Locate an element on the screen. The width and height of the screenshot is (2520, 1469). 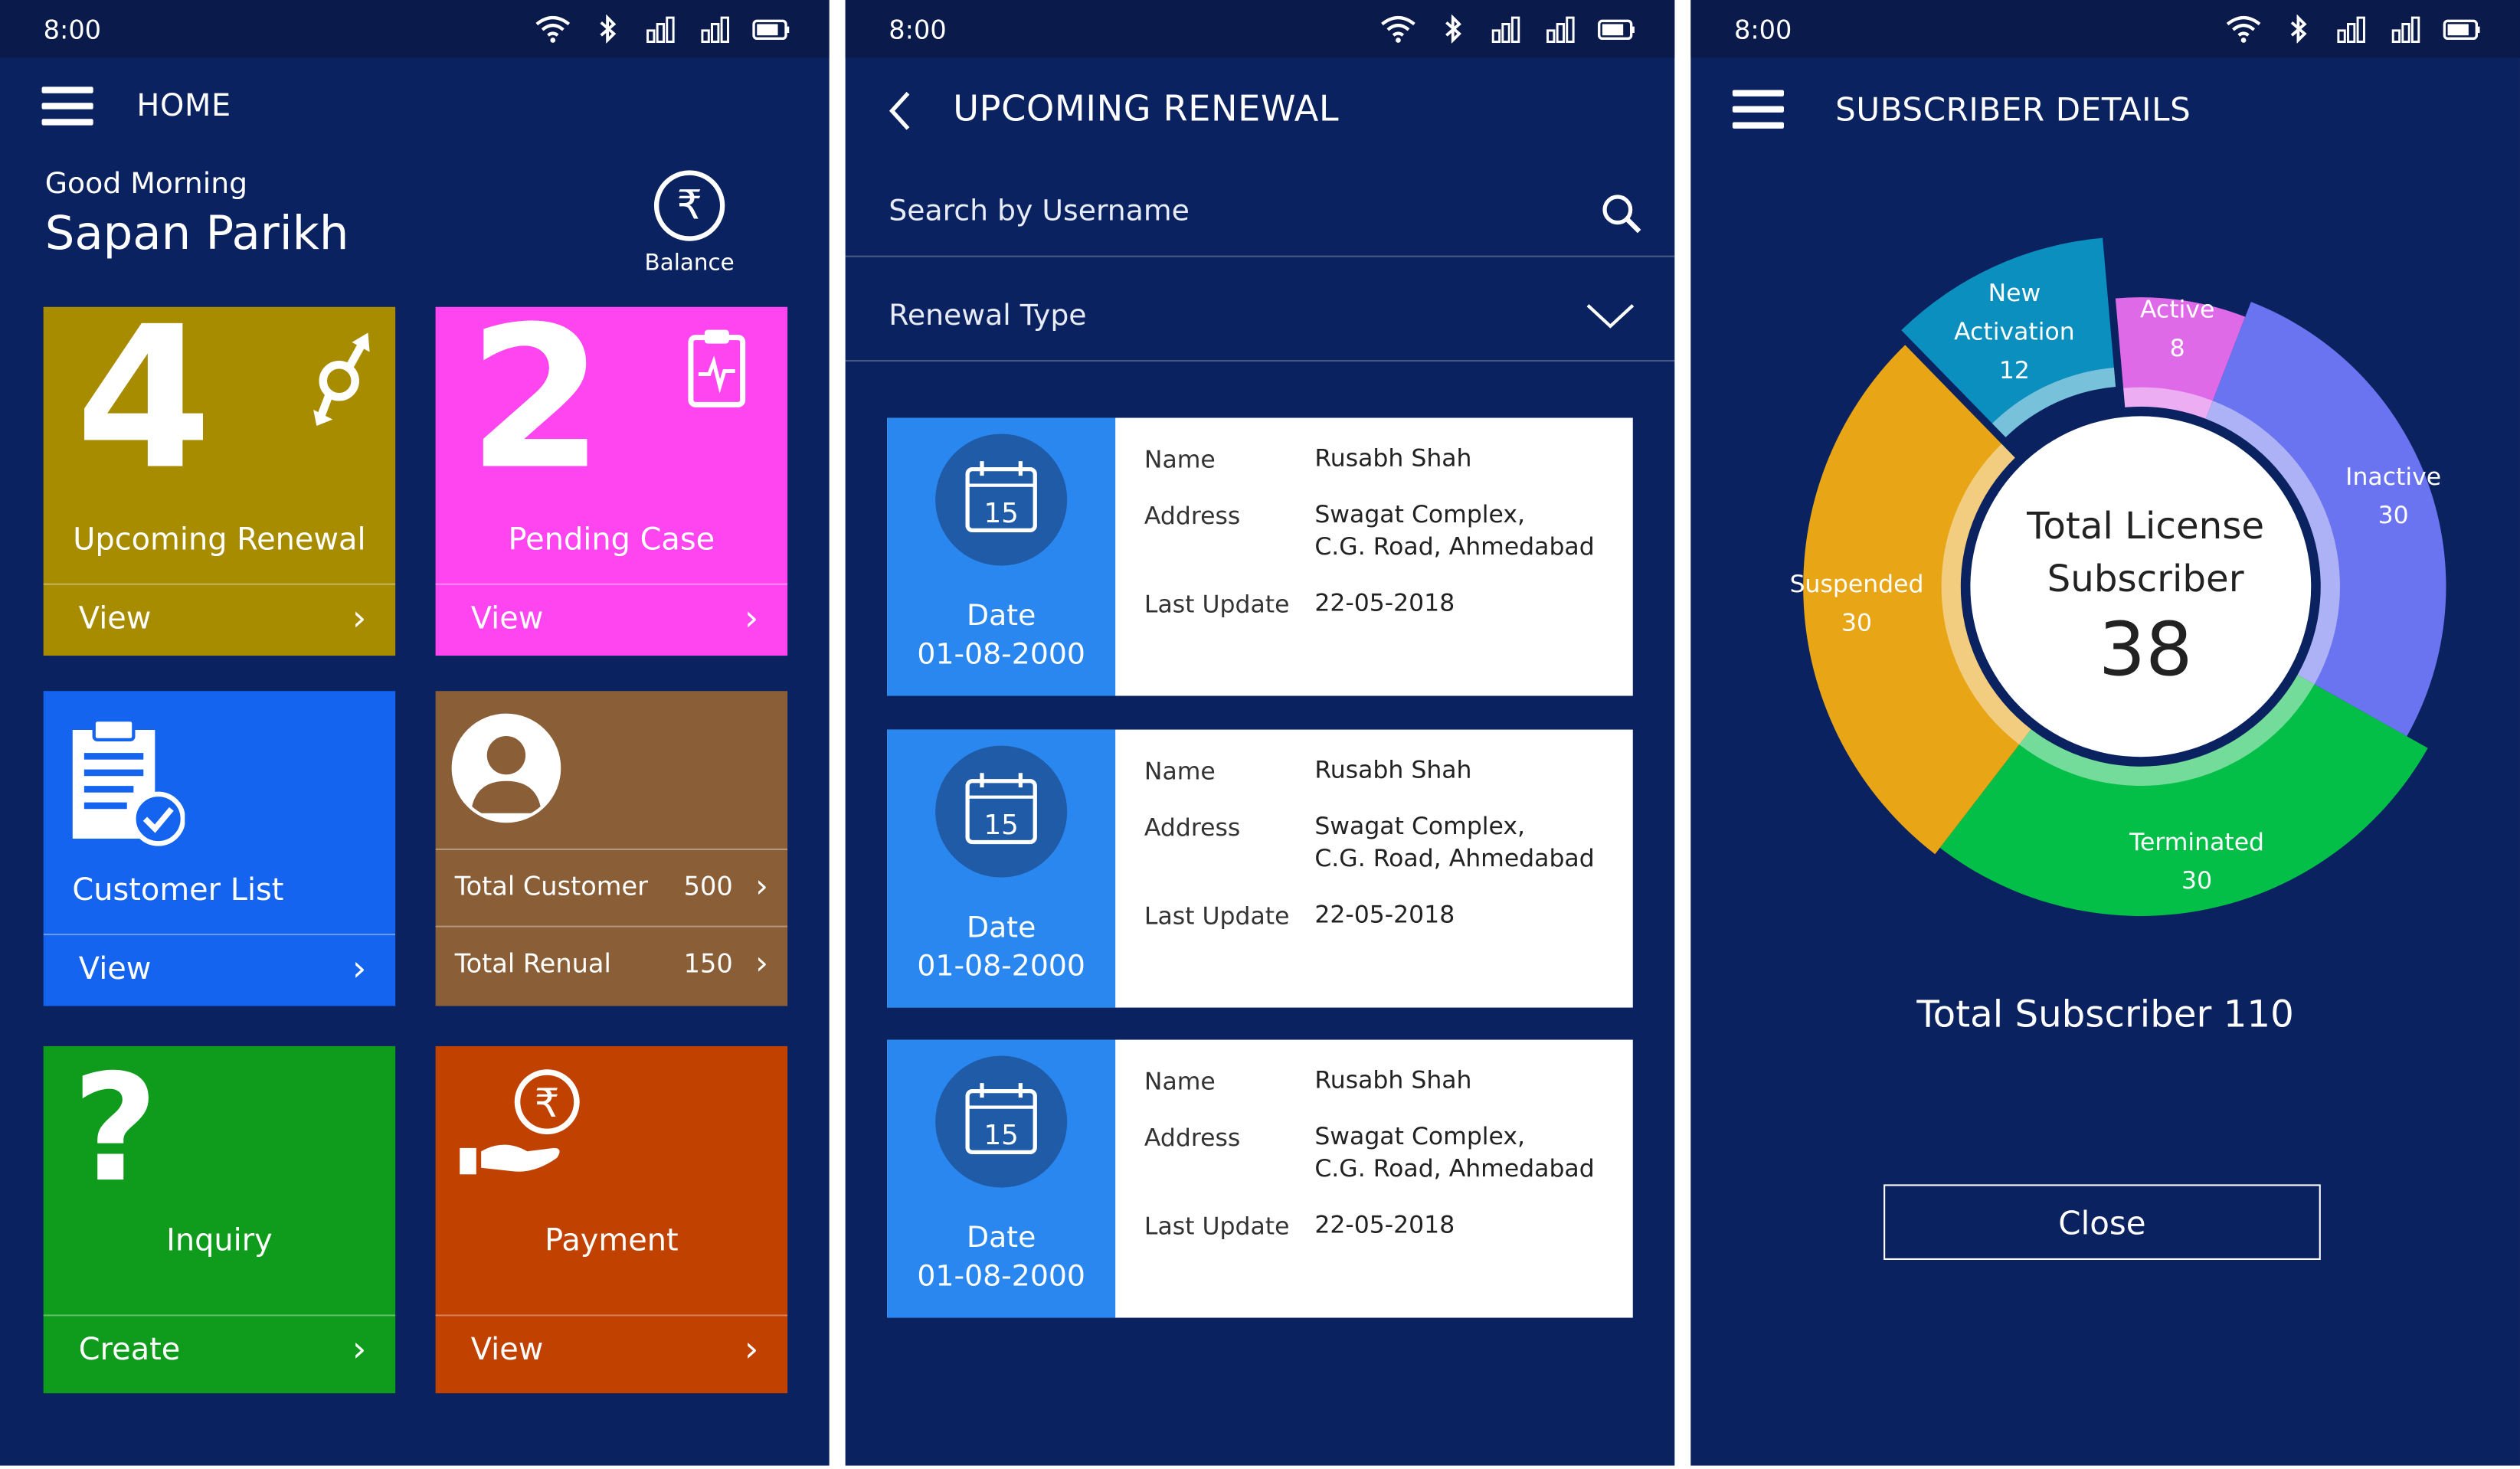
slice-inactive is located at coordinates (2325, 519).